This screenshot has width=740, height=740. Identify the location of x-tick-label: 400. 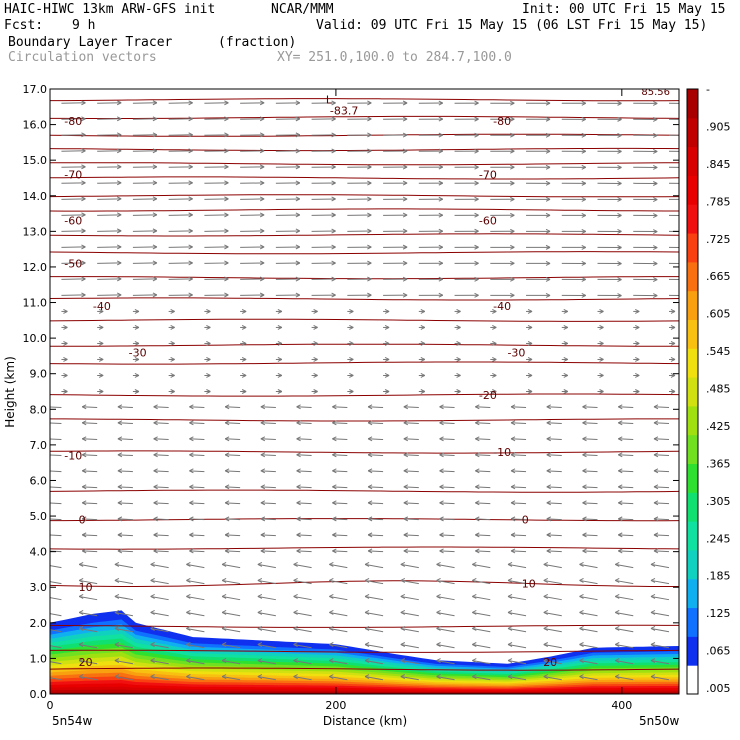
(621, 705).